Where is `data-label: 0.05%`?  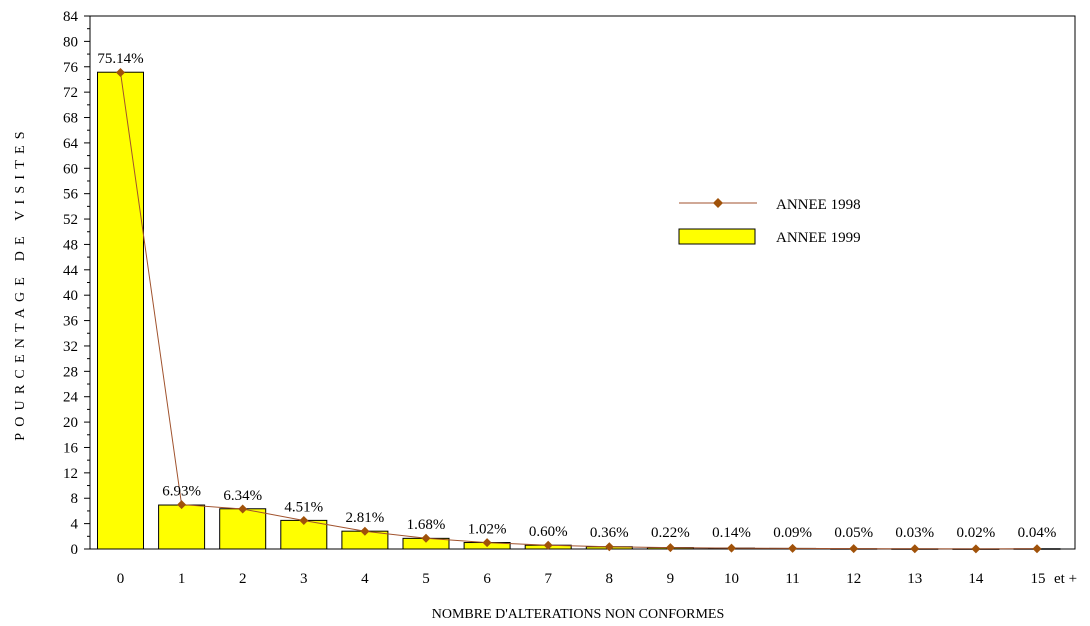 data-label: 0.05% is located at coordinates (853, 533).